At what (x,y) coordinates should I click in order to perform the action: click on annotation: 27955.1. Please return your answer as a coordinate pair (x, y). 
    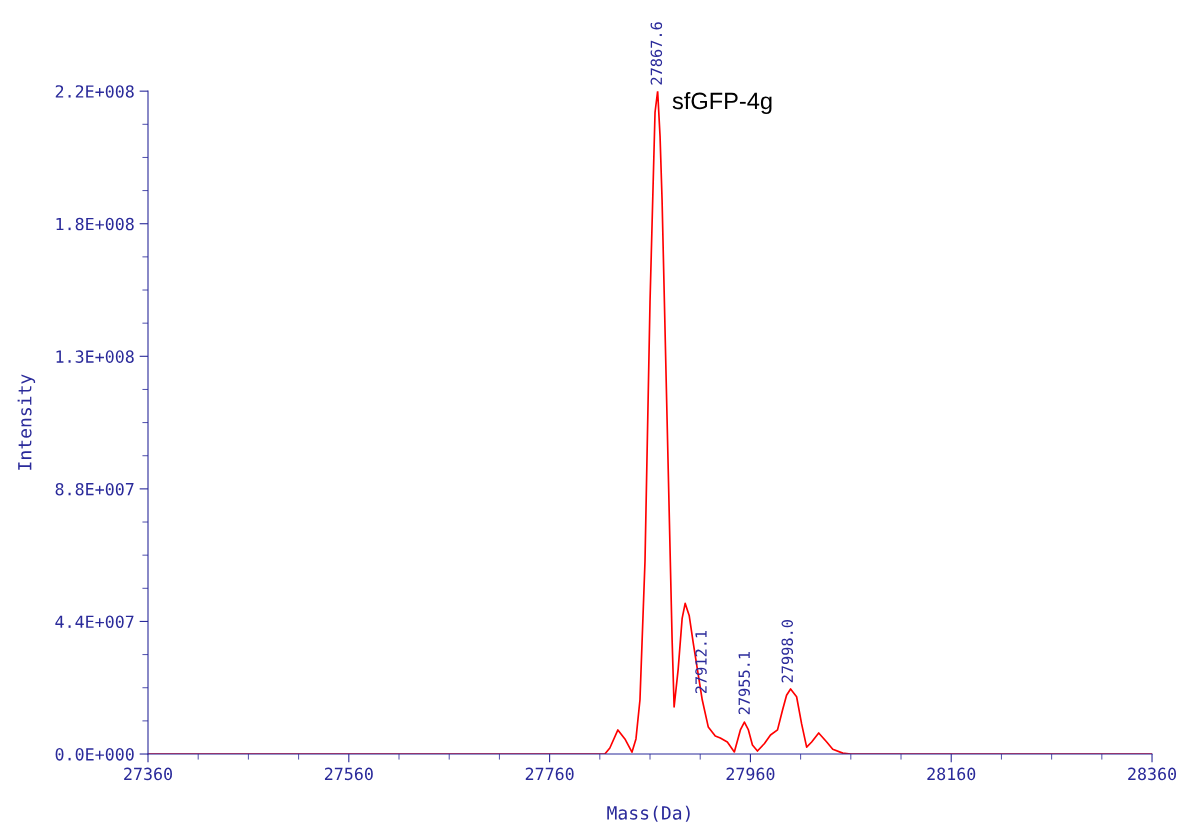
    Looking at the image, I should click on (744, 683).